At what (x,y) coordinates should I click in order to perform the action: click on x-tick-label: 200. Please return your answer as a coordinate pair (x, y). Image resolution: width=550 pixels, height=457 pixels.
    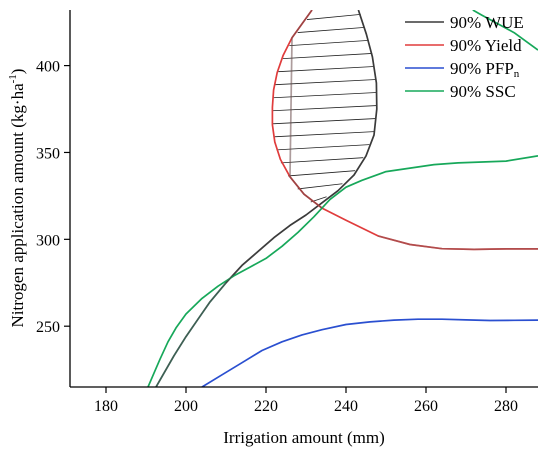
    Looking at the image, I should click on (186, 406).